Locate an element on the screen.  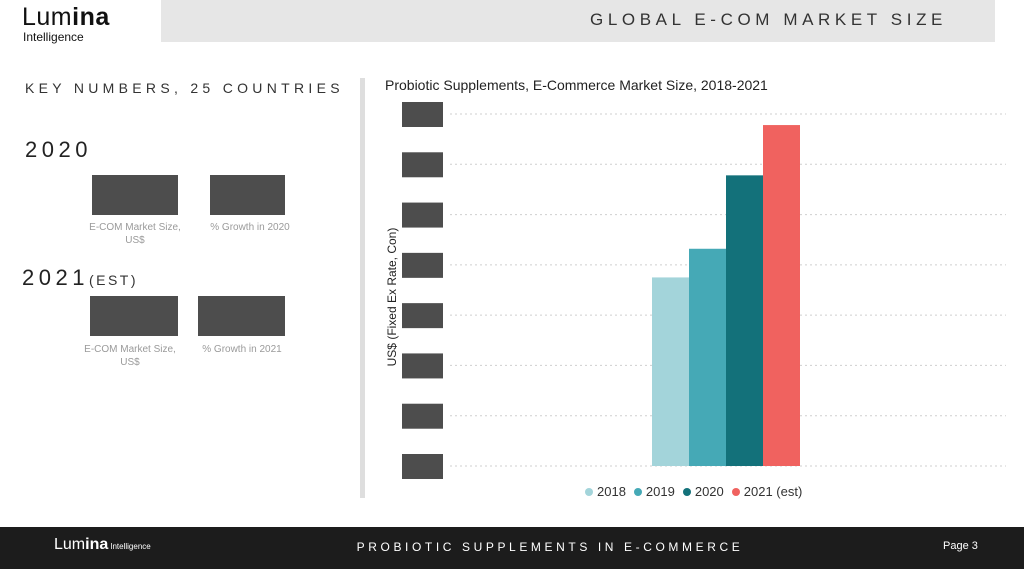
year-2021-heading: 2021(EST) is located at coordinates (80, 278).